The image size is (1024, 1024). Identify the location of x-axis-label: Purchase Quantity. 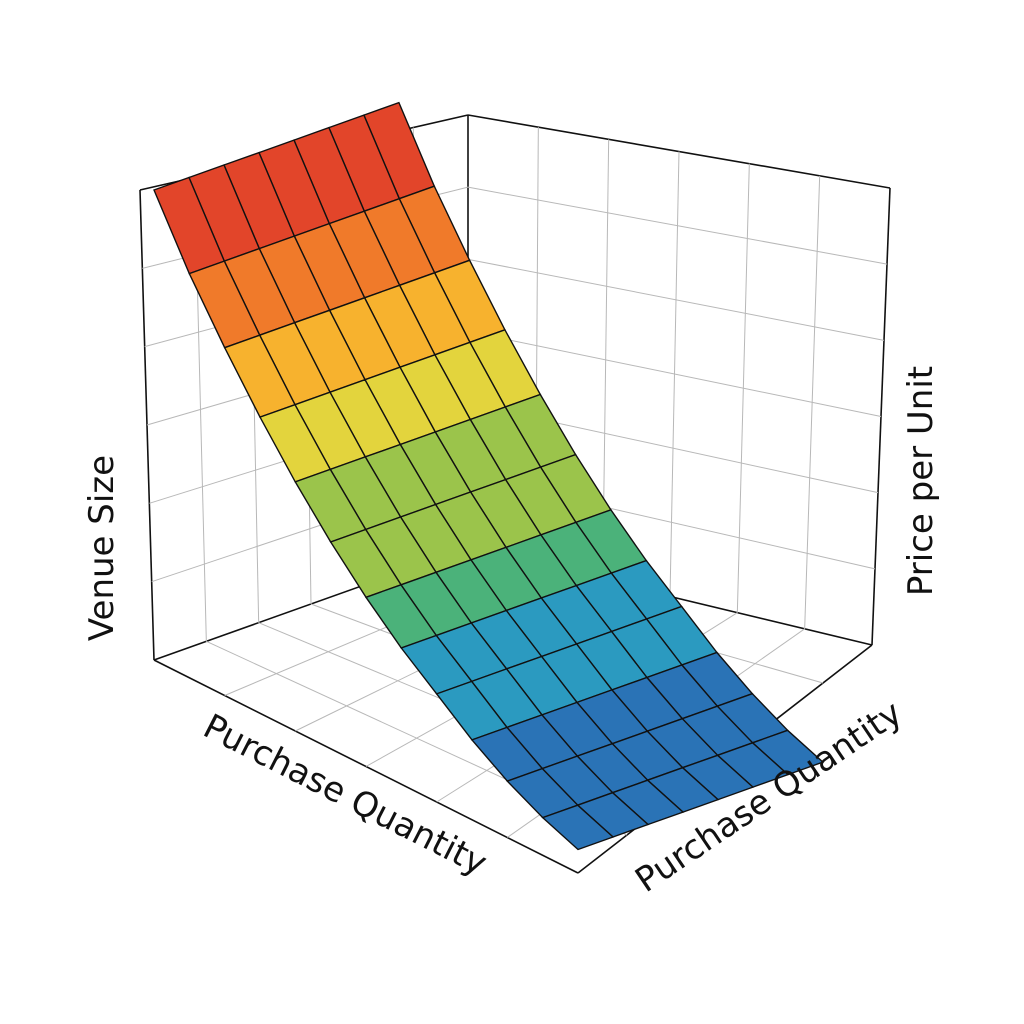
(345, 795).